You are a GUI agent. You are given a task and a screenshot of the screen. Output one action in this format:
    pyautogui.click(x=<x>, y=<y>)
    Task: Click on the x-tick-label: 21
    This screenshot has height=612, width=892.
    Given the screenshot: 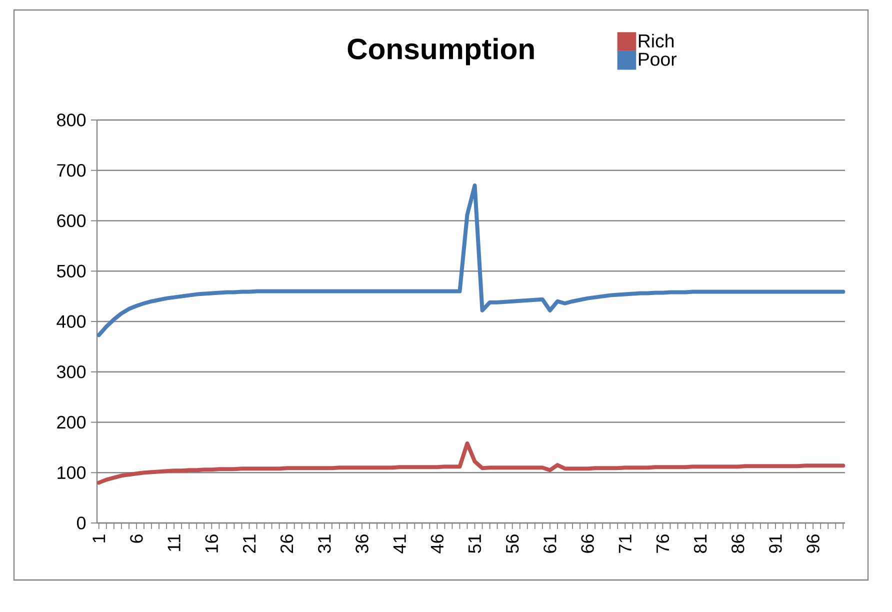 What is the action you would take?
    pyautogui.click(x=249, y=543)
    